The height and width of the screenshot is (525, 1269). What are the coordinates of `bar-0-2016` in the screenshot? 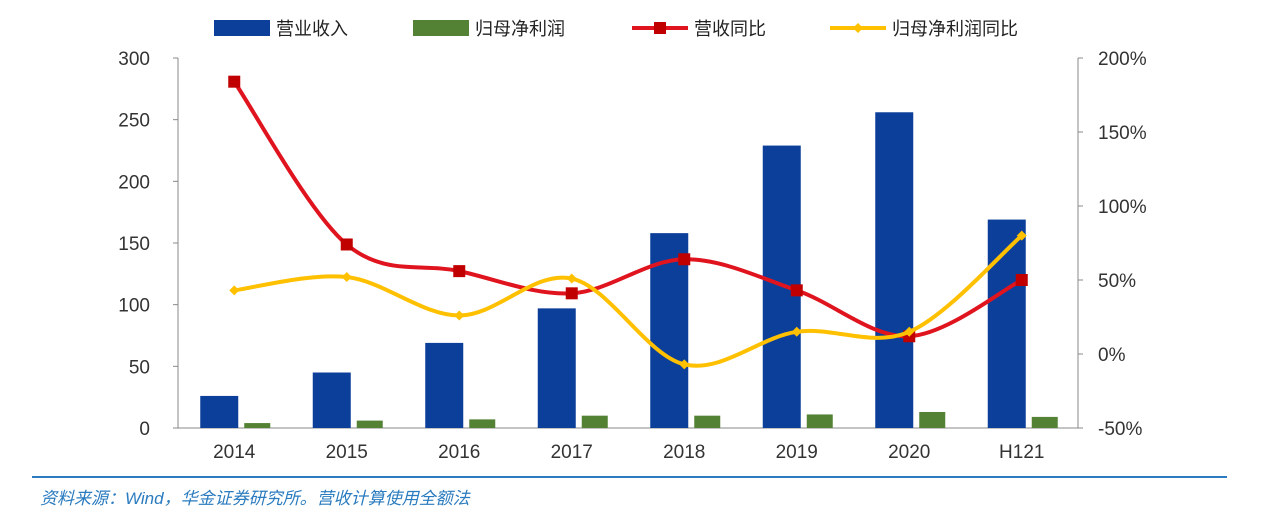 It's located at (444, 385).